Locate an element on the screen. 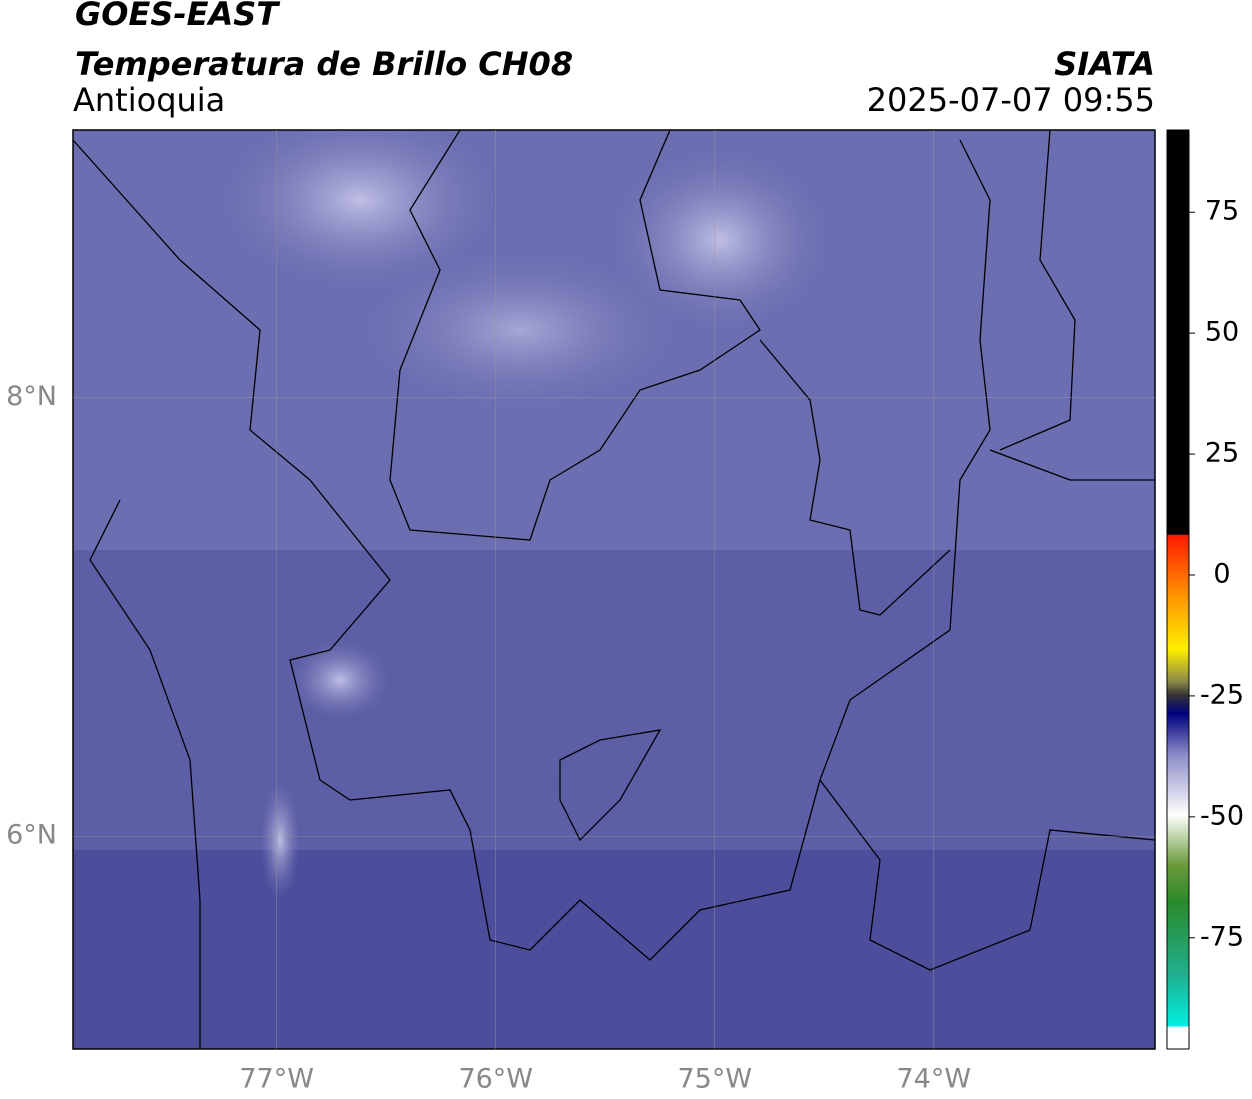  y-tick-label: 8°N is located at coordinates (31, 396).